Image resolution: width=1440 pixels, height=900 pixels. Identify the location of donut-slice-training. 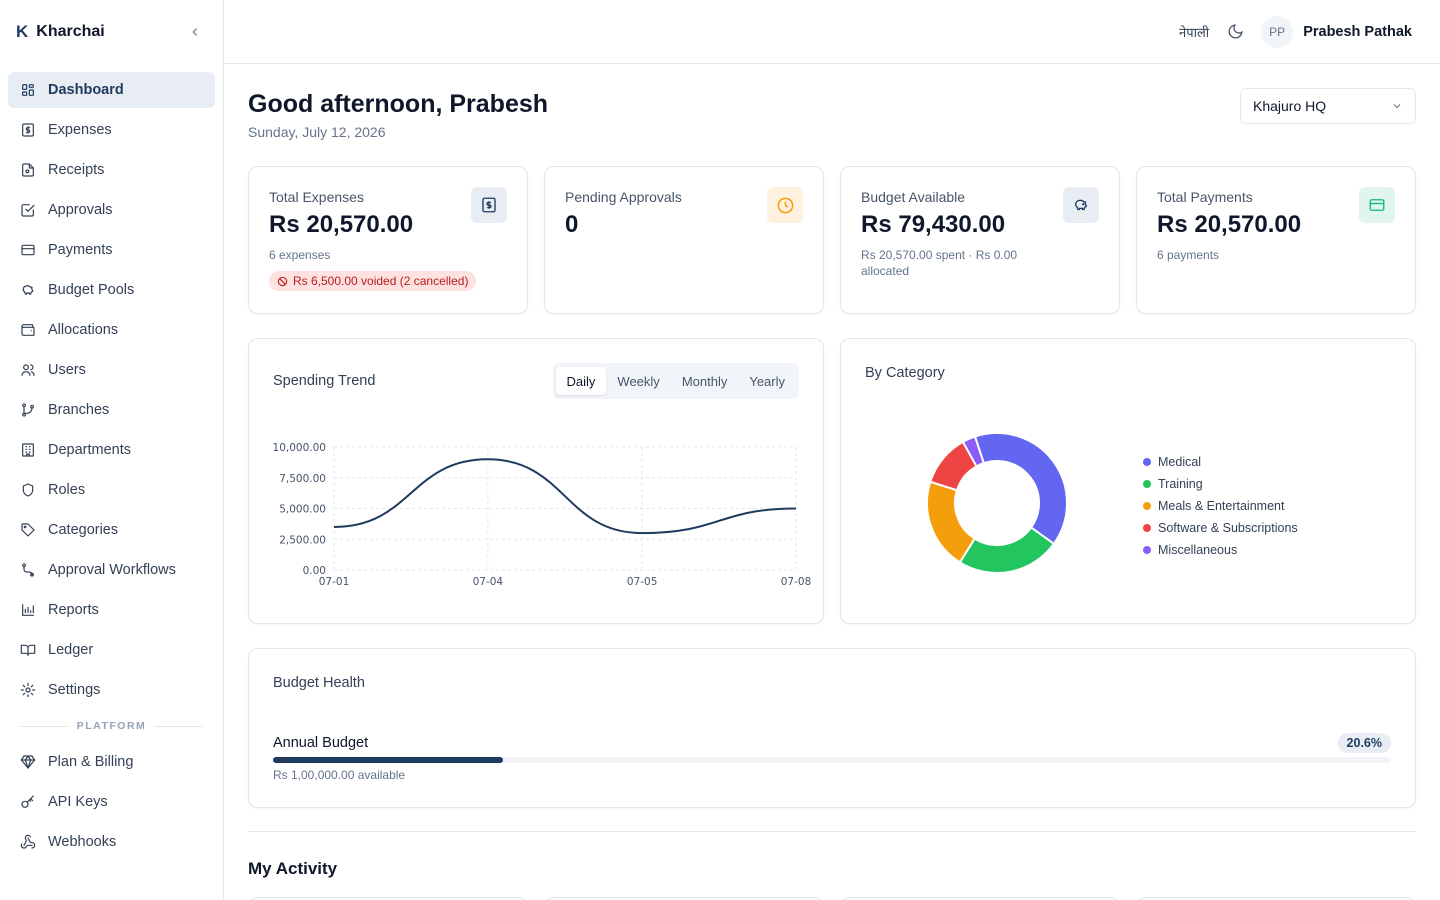
(1007, 550).